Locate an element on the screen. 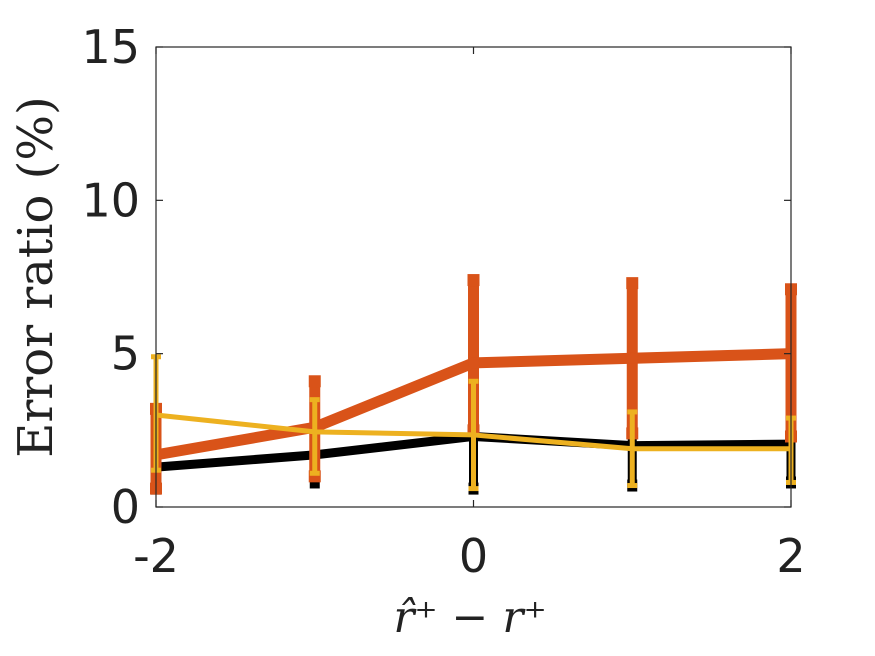 Image resolution: width=875 pixels, height=656 pixels. y-tick-label: 5 is located at coordinates (125, 354).